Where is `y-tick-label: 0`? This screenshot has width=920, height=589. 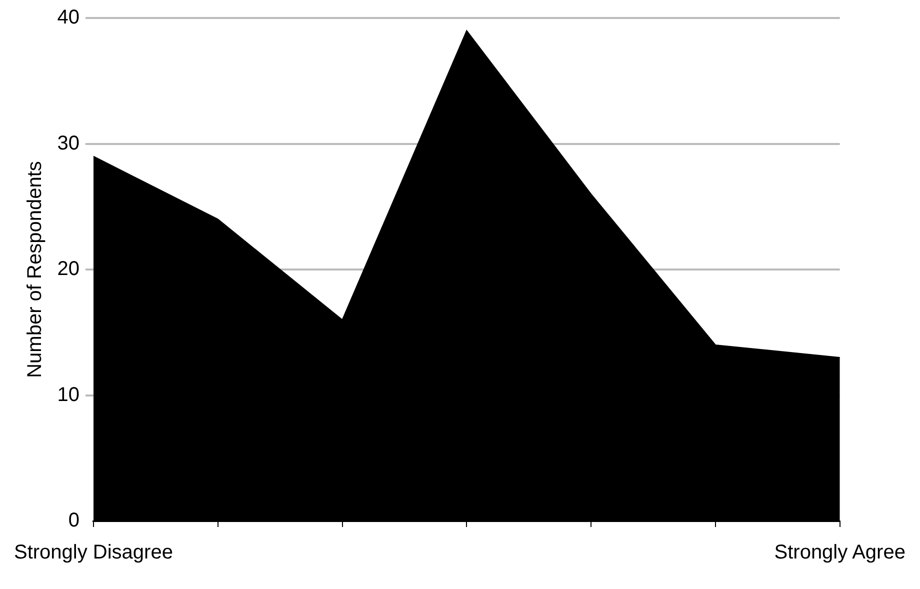 y-tick-label: 0 is located at coordinates (74, 521).